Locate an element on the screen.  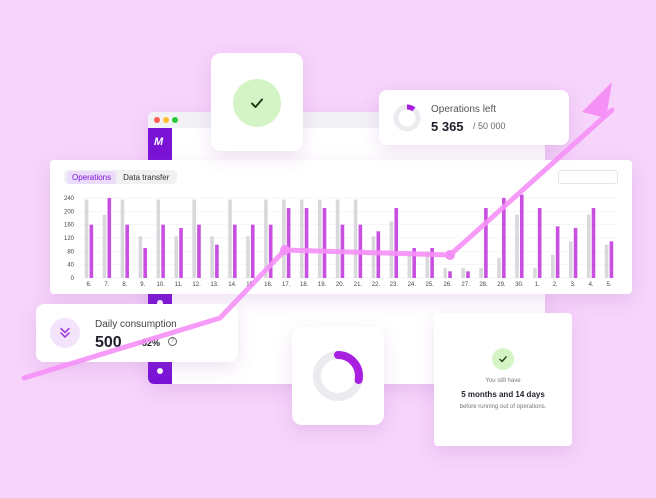
time-left-intro: You still have is located at coordinates (503, 381).